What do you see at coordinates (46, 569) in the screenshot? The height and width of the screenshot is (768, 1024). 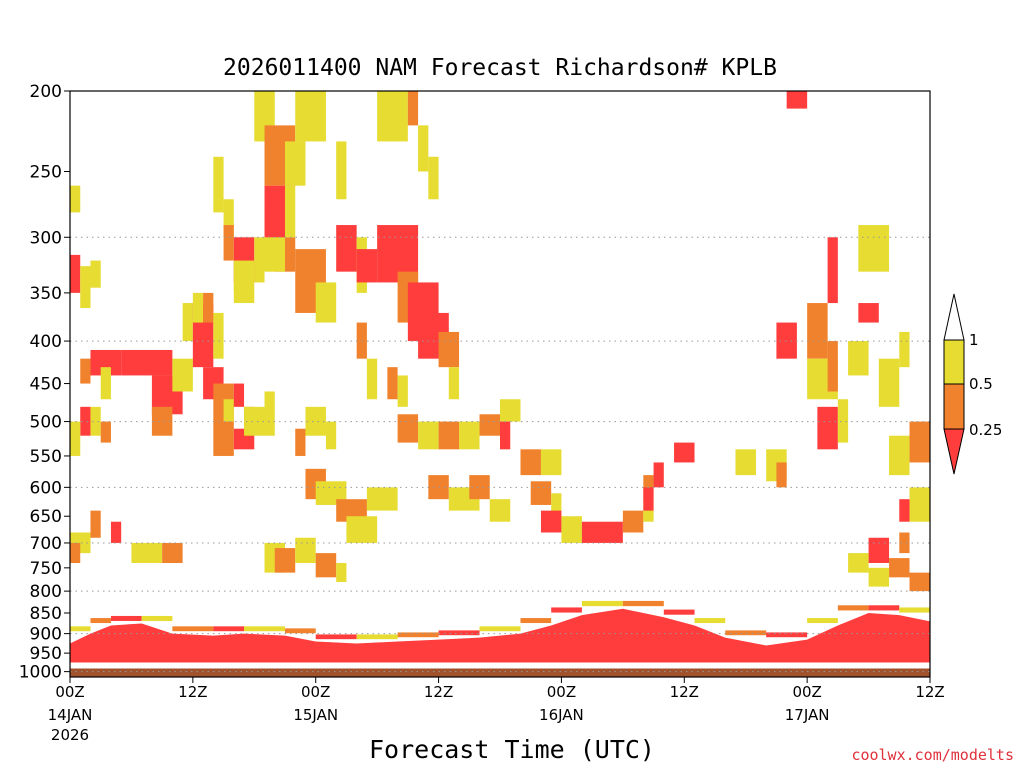 I see `y-tick-label: 750` at bounding box center [46, 569].